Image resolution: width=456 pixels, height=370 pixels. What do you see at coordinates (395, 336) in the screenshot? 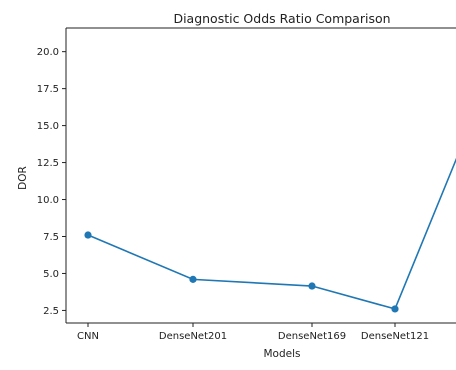
I see `x-tick-label: DenseNet121` at bounding box center [395, 336].